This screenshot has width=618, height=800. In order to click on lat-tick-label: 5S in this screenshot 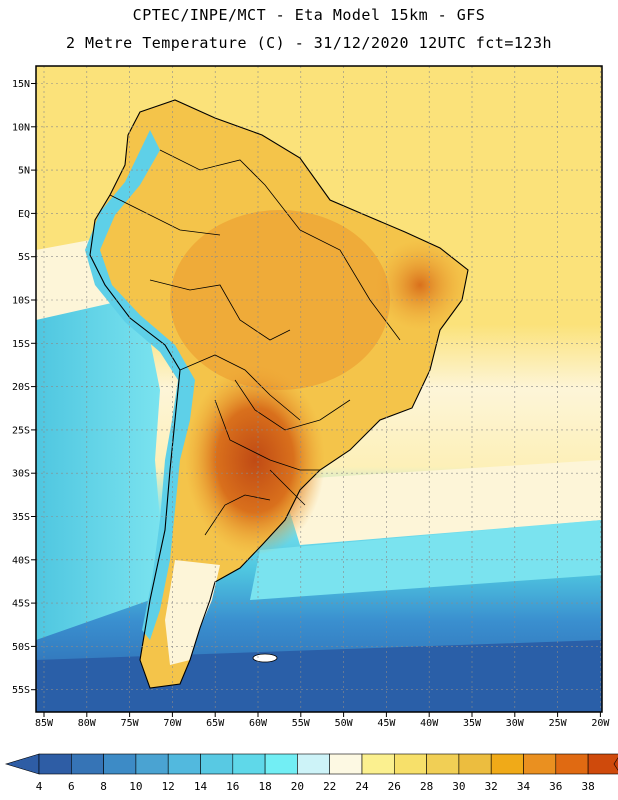, I will do `click(24, 257)`.